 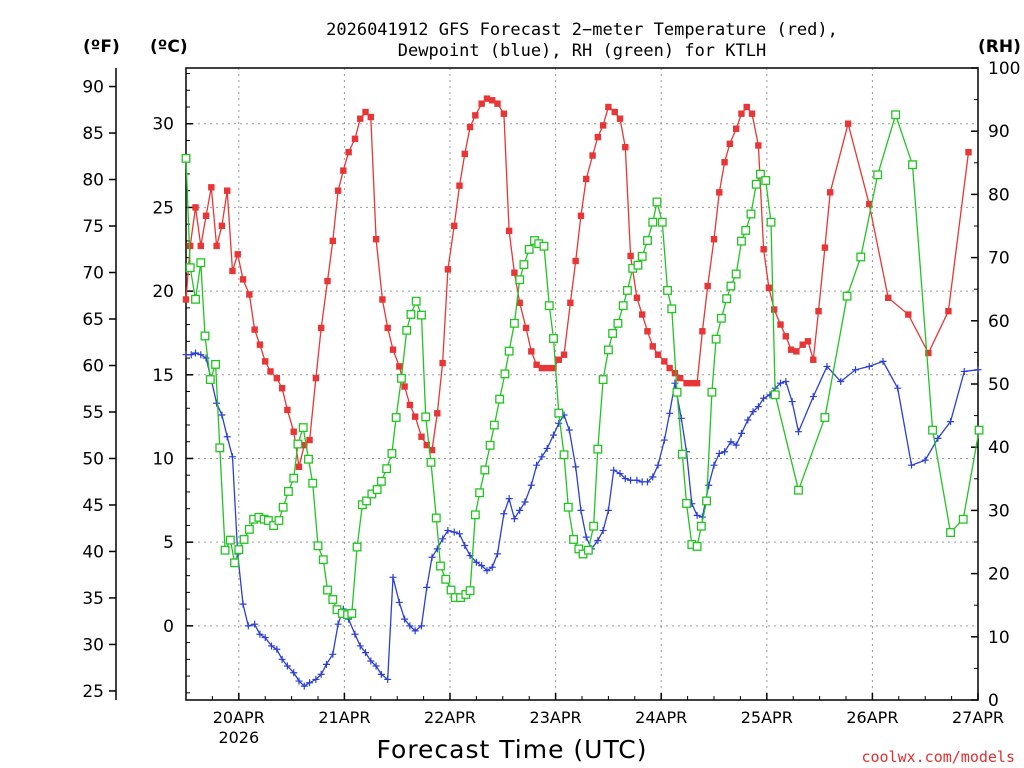 What do you see at coordinates (93, 552) in the screenshot?
I see `fahrenheit-tick-label: 40` at bounding box center [93, 552].